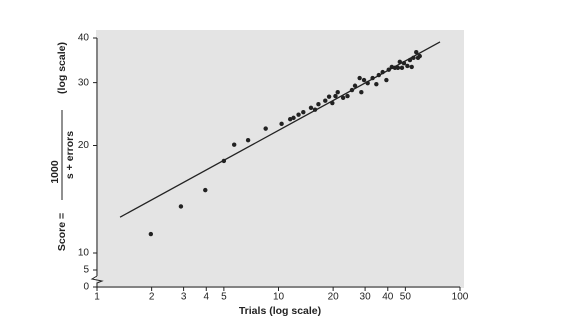  Describe the element at coordinates (279, 297) in the screenshot. I see `x-tick-label: 10` at that location.